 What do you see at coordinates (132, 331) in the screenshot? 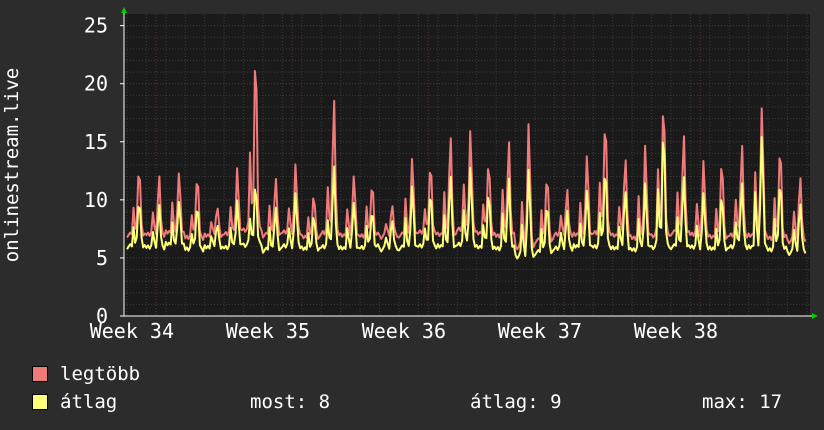
I see `x-tick-label: Week 34` at bounding box center [132, 331].